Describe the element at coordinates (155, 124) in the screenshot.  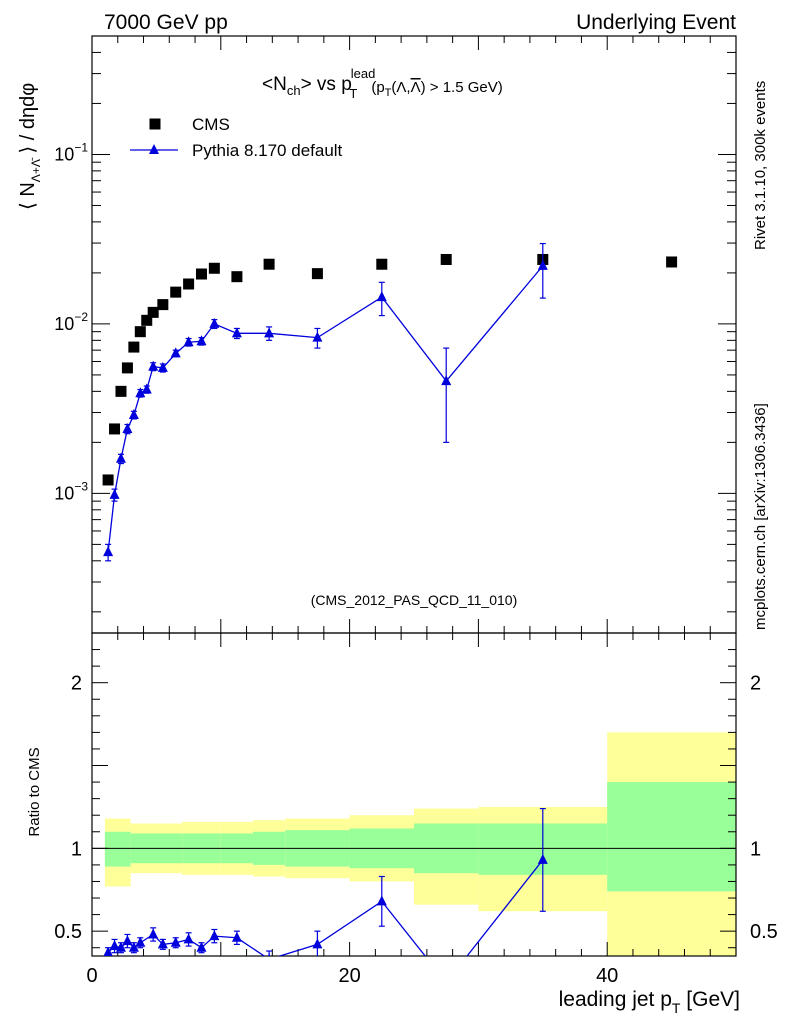
I see `legend-cms-marker` at that location.